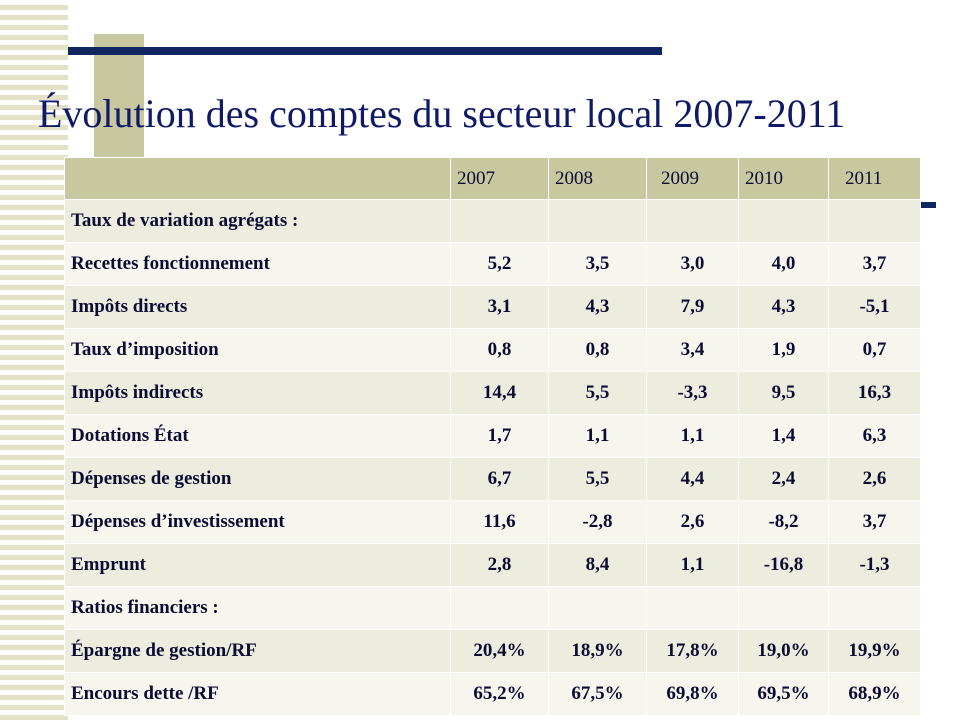  What do you see at coordinates (257, 479) in the screenshot?
I see `row-label: Dépenses de gestion` at bounding box center [257, 479].